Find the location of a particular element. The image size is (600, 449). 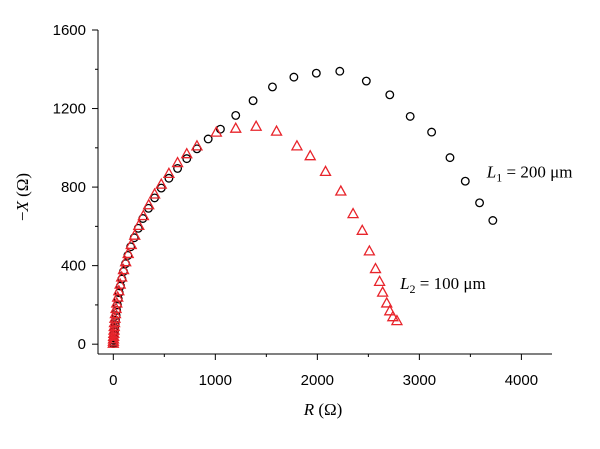

x-tick-label-2000: 2000 is located at coordinates (317, 380).